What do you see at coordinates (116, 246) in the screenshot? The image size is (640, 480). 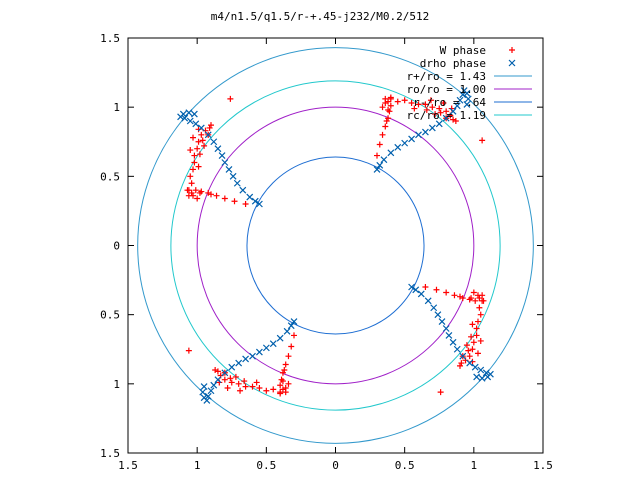 I see `y-tick-label: 0` at bounding box center [116, 246].